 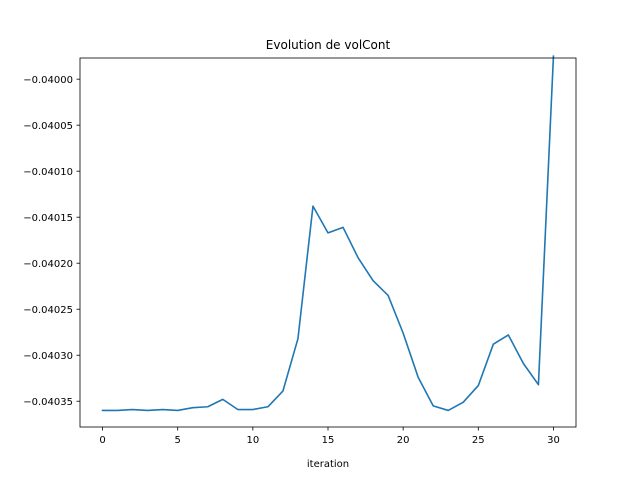 What do you see at coordinates (48, 218) in the screenshot?
I see `y-tick-label: −0.04015` at bounding box center [48, 218].